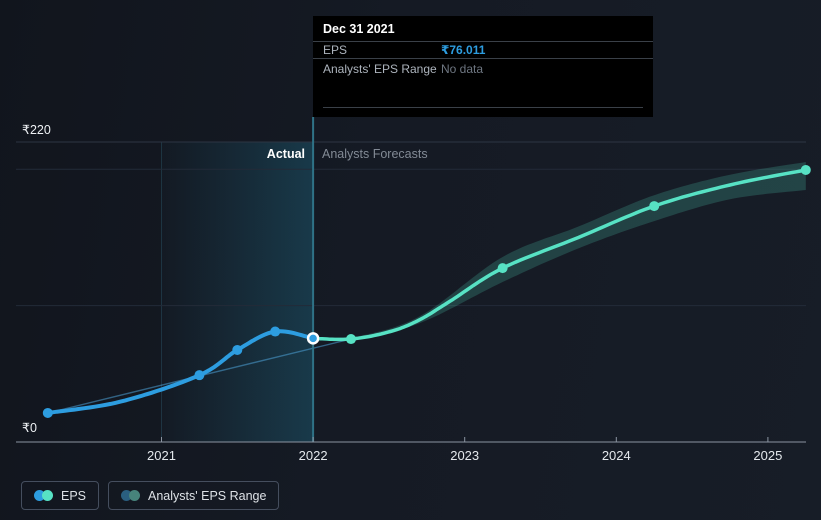 This screenshot has height=520, width=821. Describe the element at coordinates (313, 455) in the screenshot. I see `x-axis-label: 2022` at that location.